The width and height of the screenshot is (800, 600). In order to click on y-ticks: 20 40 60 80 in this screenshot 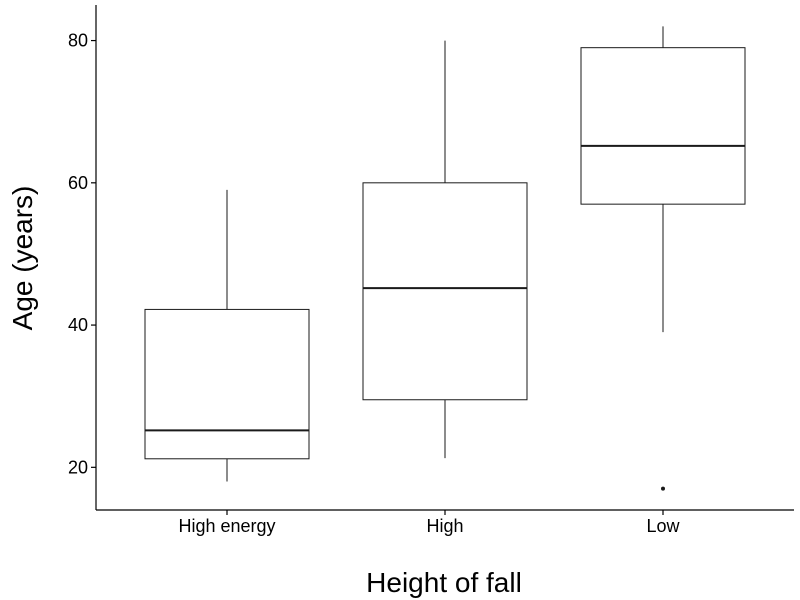, I will do `click(82, 254)`.